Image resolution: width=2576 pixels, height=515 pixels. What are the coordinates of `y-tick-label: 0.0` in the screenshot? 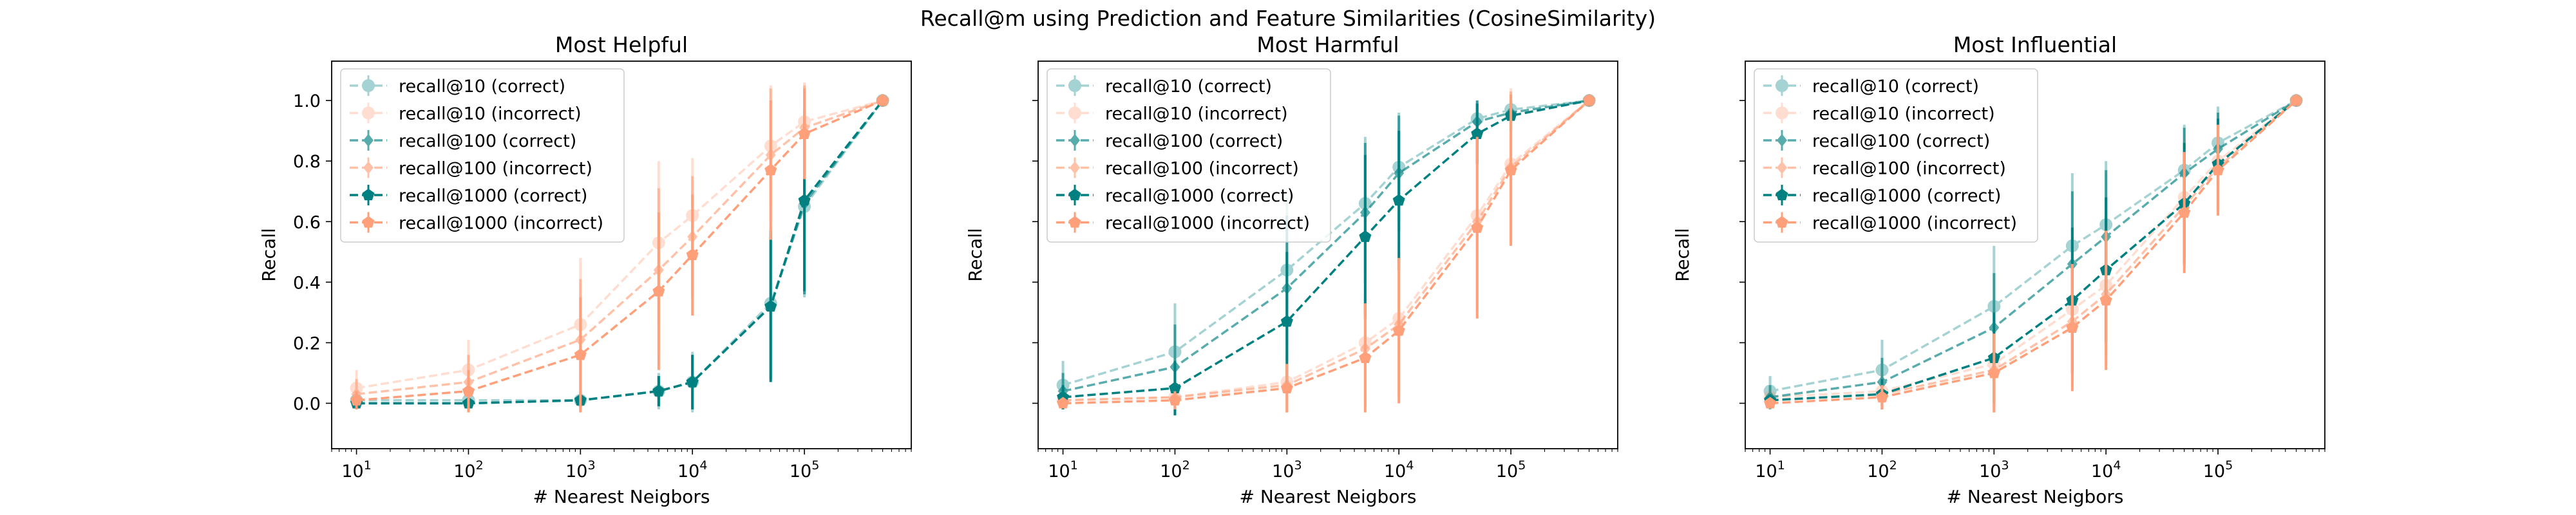 It's located at (307, 404).